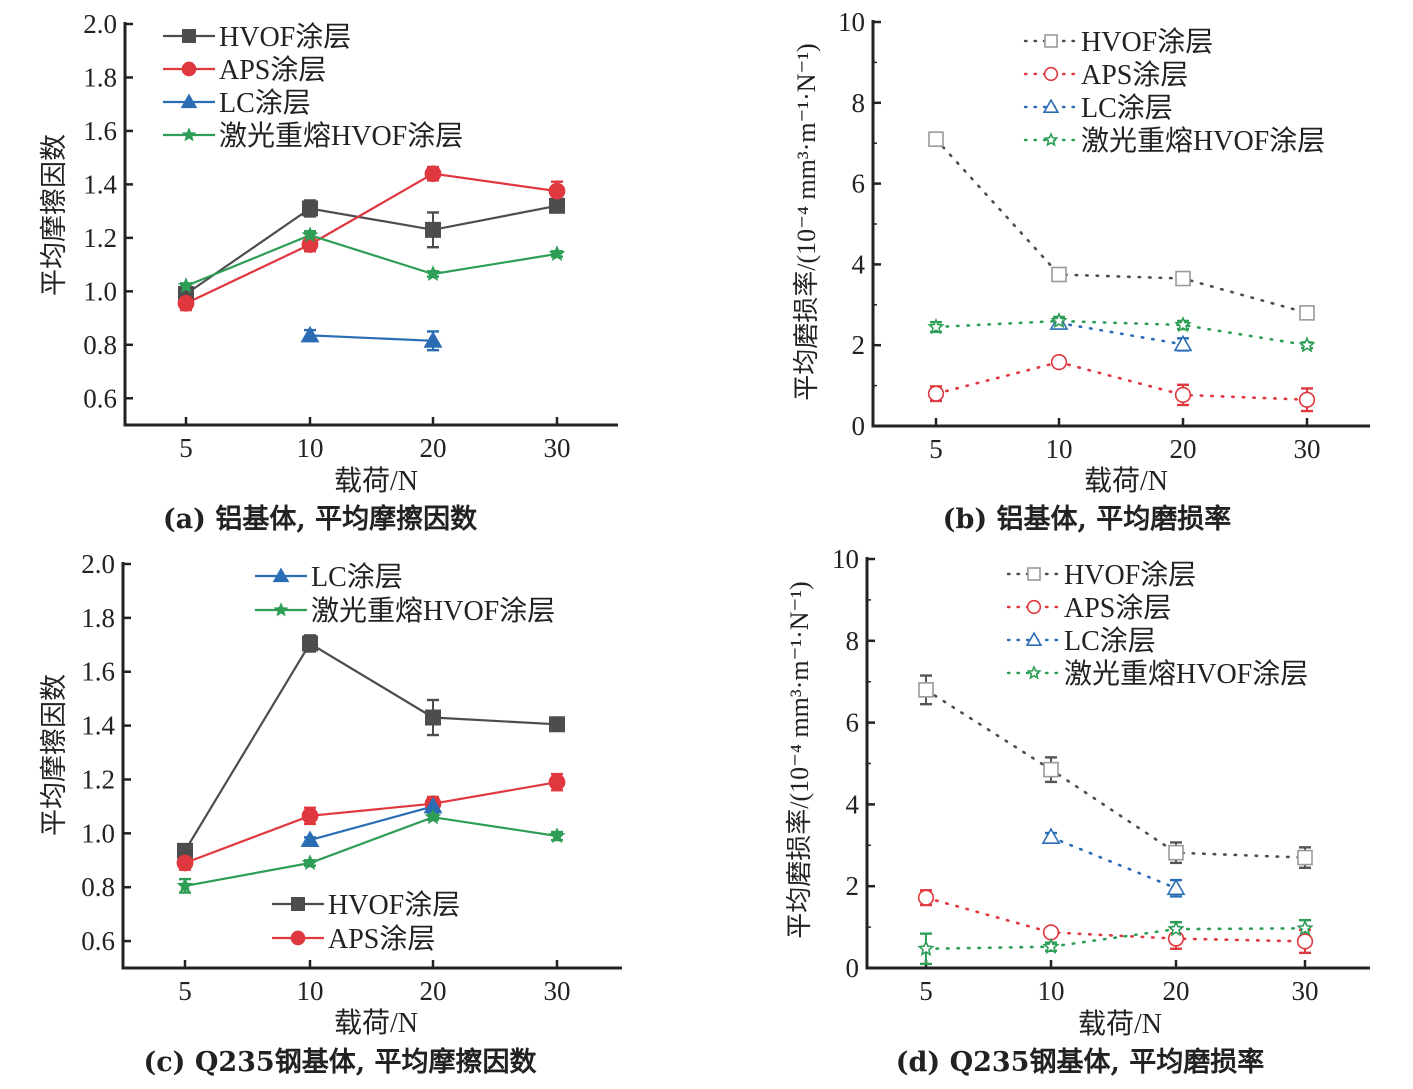 This screenshot has width=1413, height=1089. What do you see at coordinates (100, 77) in the screenshot?
I see `y-tick-label: 1.8` at bounding box center [100, 77].